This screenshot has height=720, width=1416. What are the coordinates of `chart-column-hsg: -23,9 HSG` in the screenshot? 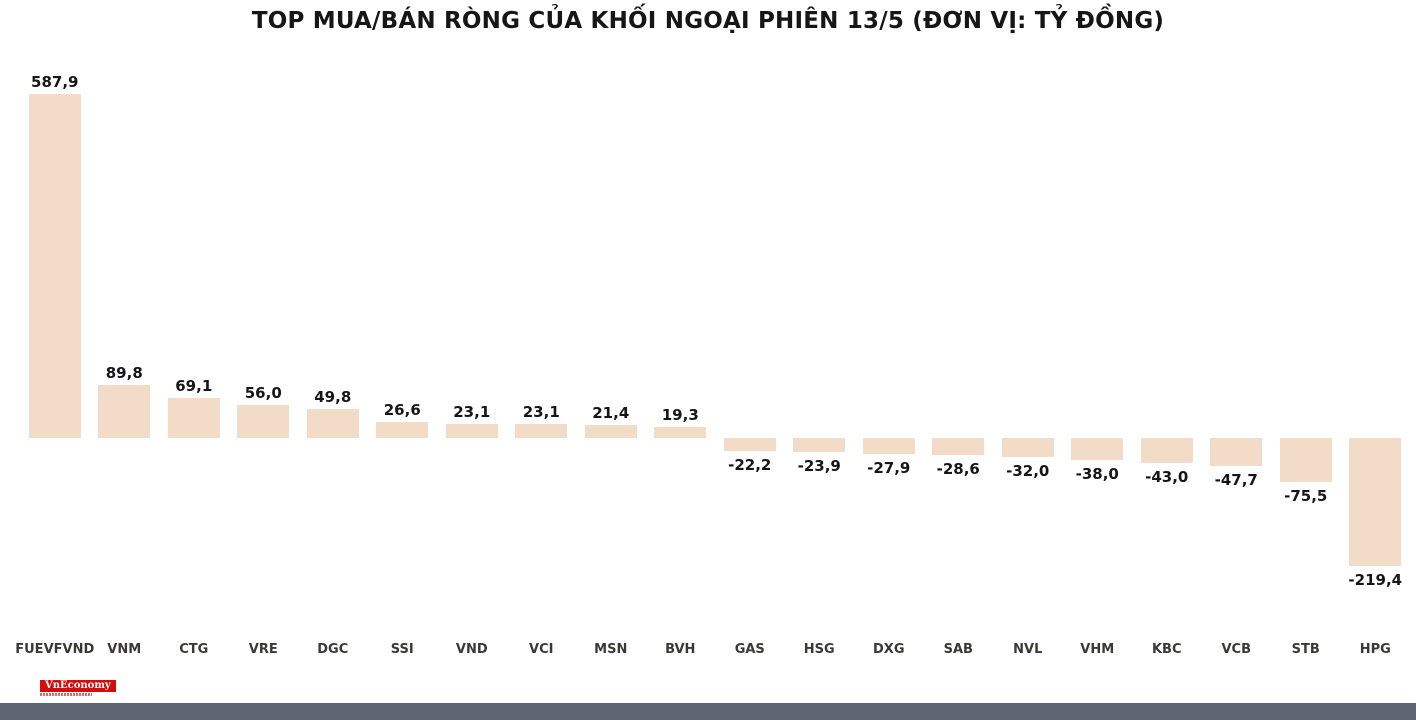 It's located at (820, 354).